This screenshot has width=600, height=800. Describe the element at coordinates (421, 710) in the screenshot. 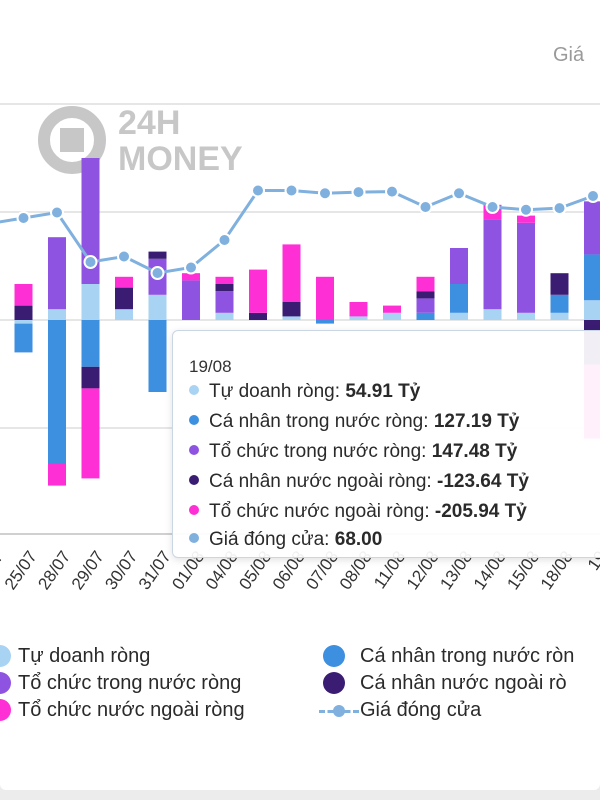

I see `legend-item: Giá đóng cửa` at that location.